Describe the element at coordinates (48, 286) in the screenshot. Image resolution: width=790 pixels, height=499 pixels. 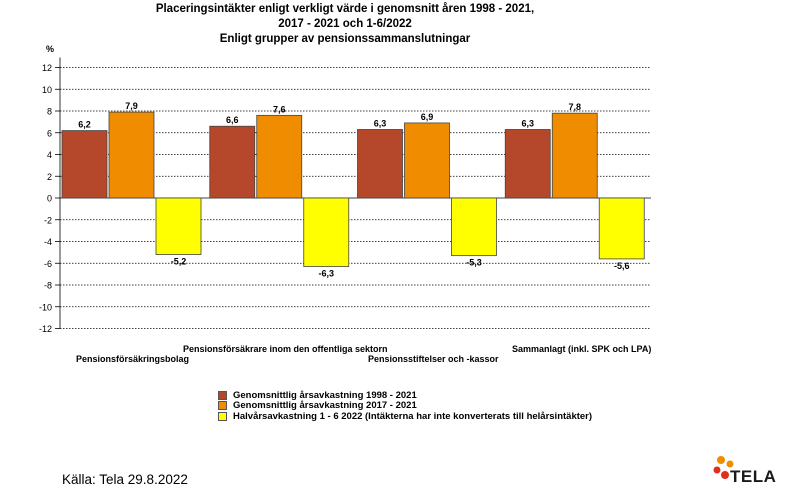
I see `y-tick-label: -8` at that location.